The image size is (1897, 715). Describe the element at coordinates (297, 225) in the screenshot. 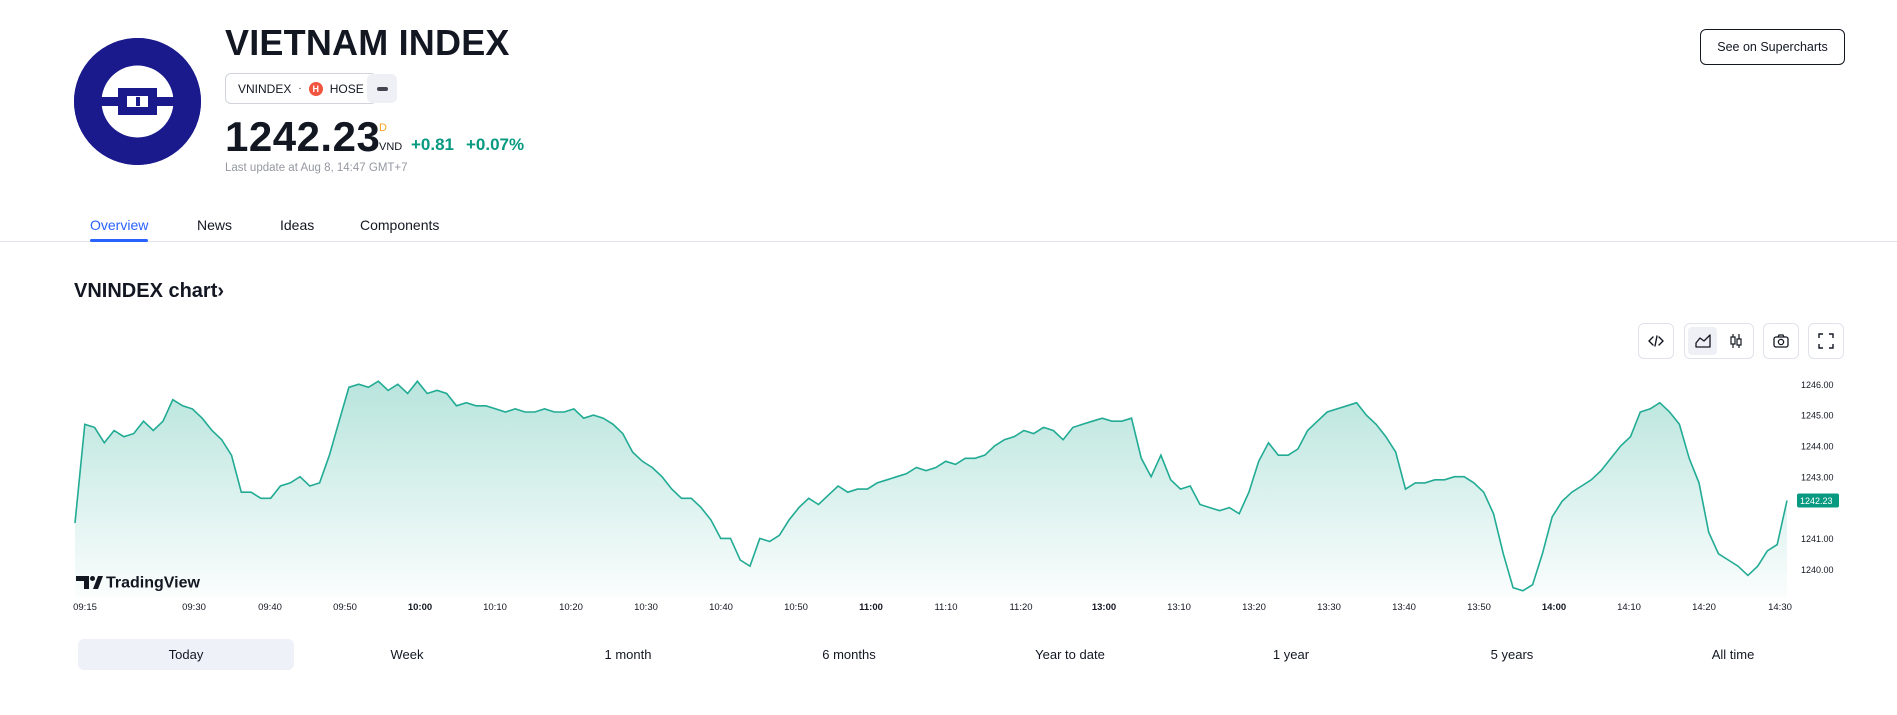

I see `tab-ideas: Ideas` at that location.